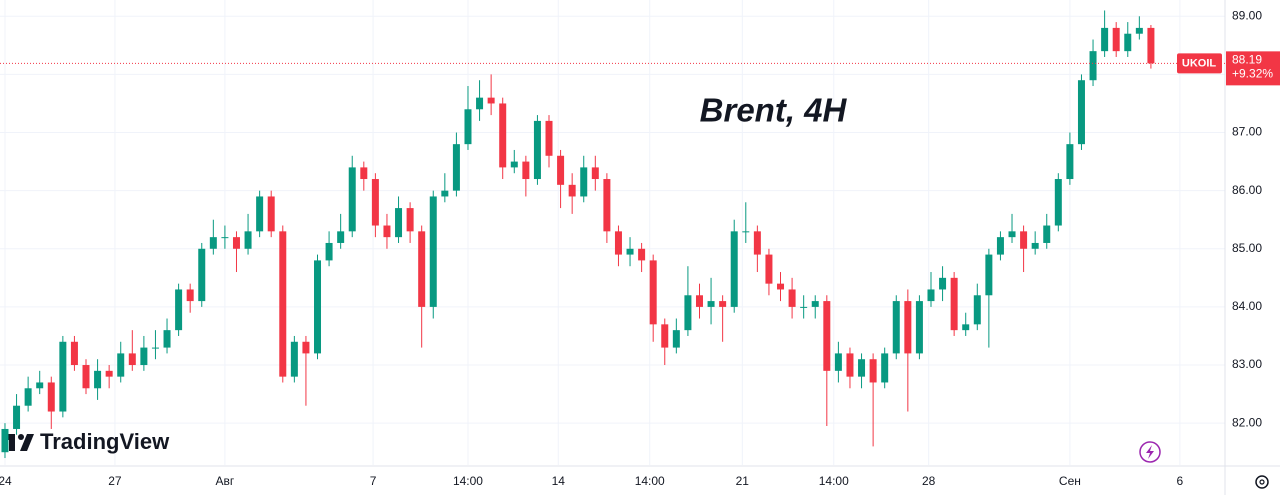  Describe the element at coordinates (1247, 60) in the screenshot. I see `last-price-label: 88.19` at that location.